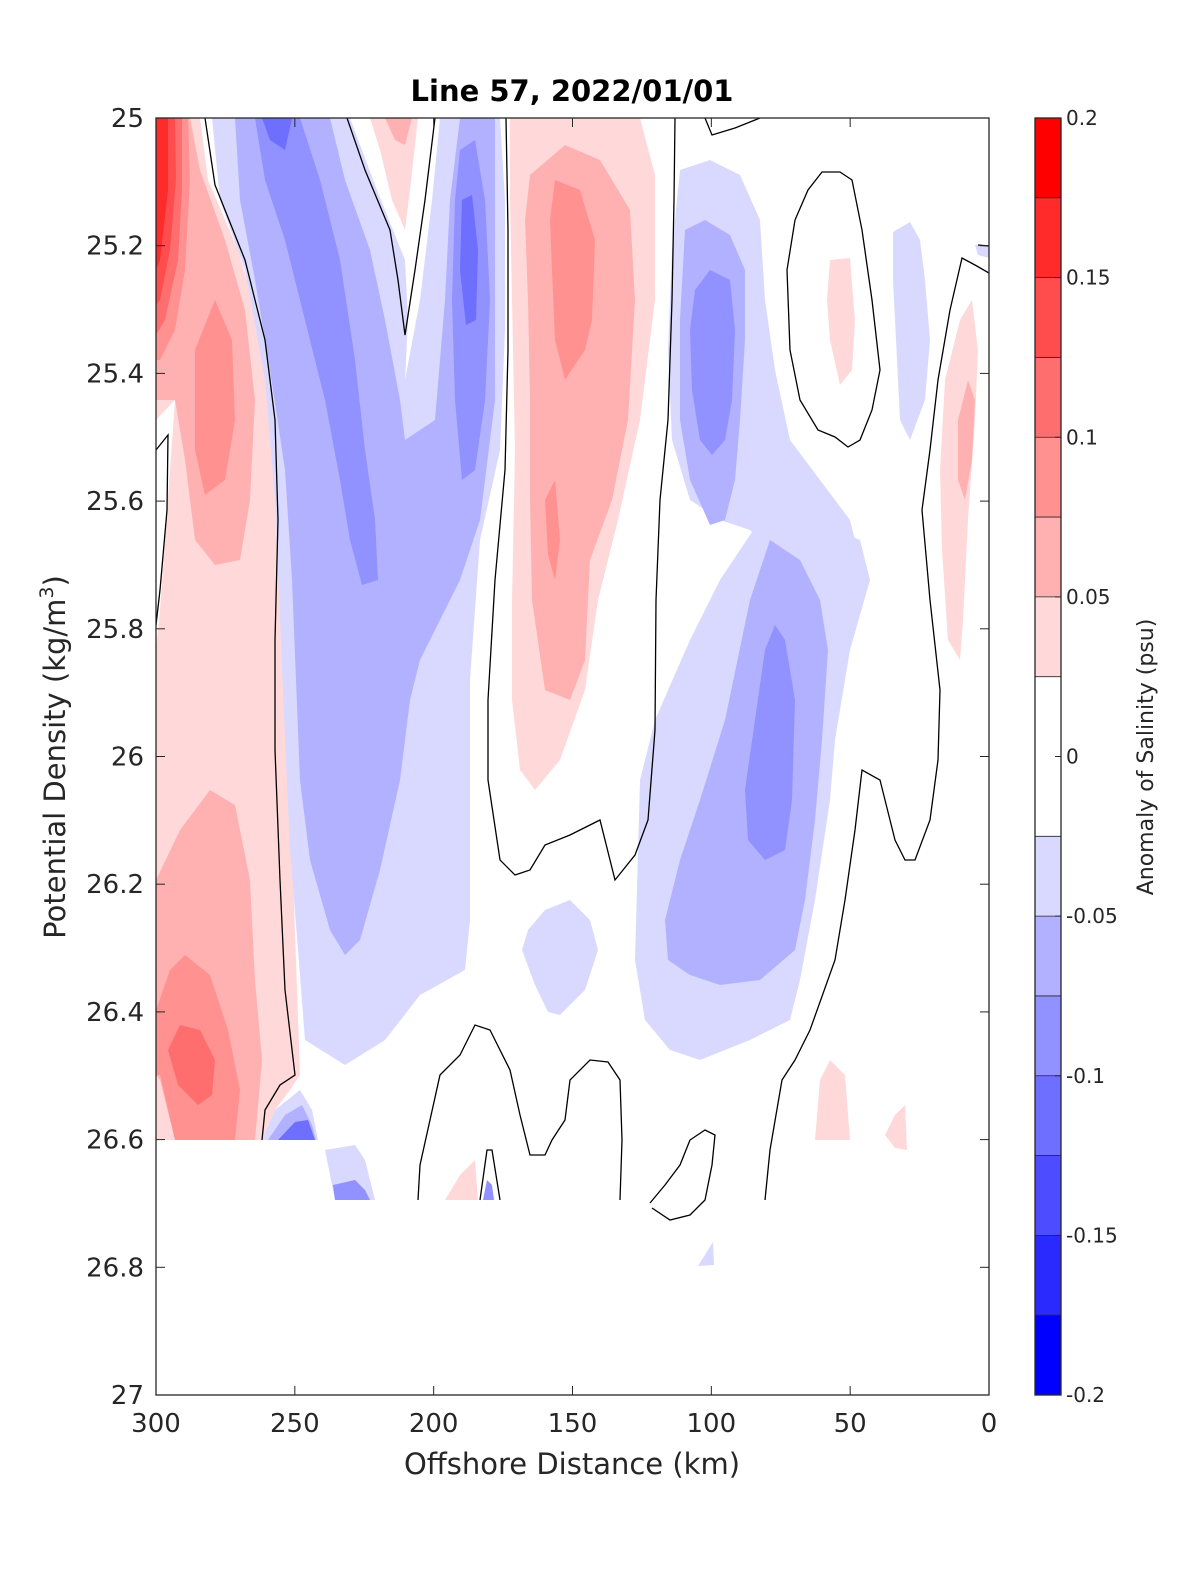 Image resolution: width=1200 pixels, height=1575 pixels. What do you see at coordinates (1082, 118) in the screenshot?
I see `colorbar-tick-label: 0.2` at bounding box center [1082, 118].